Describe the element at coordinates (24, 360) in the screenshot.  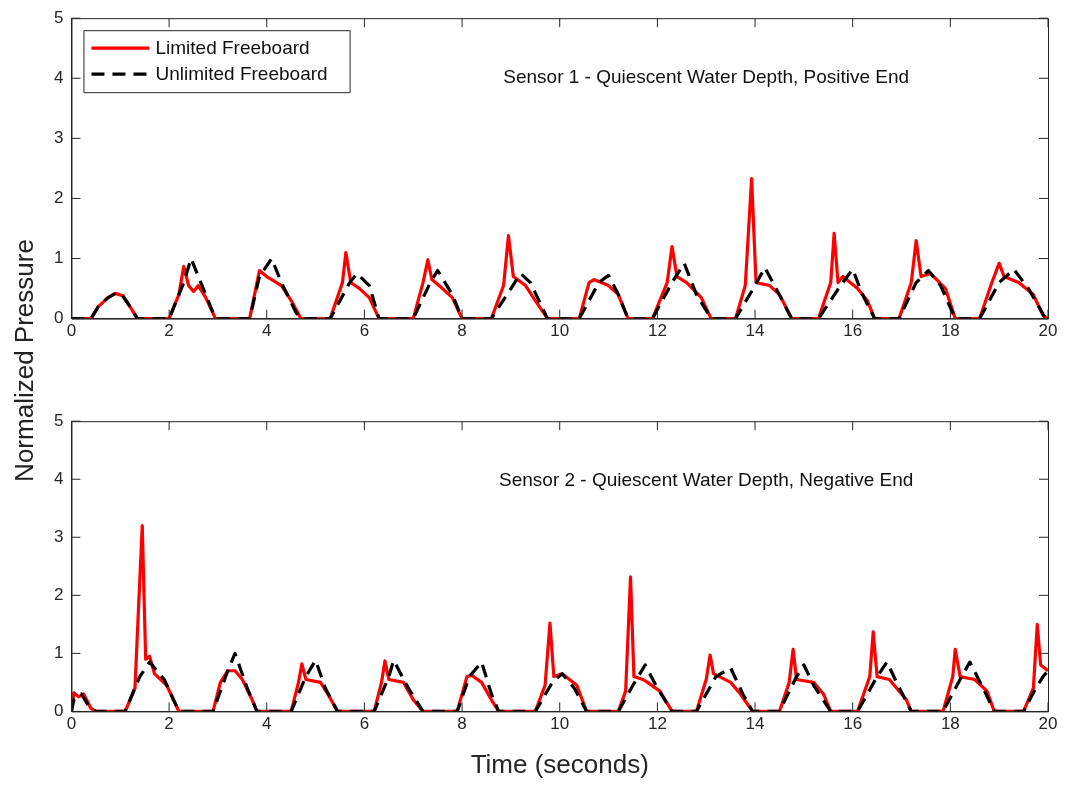
I see `y-axis-title: Normalized Pressure` at that location.